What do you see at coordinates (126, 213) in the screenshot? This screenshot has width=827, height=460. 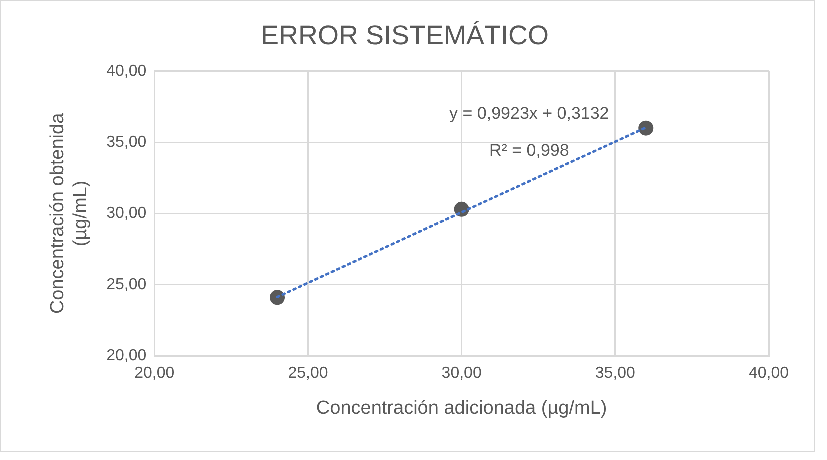 I see `y-tick-label: 30,00` at bounding box center [126, 213].